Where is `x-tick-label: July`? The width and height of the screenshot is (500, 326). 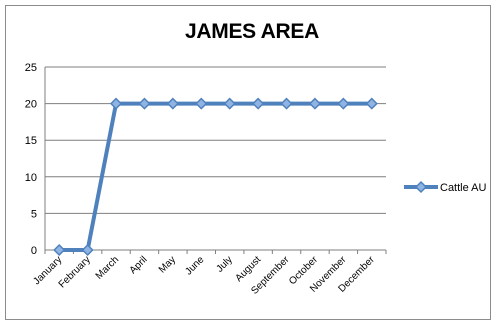 x-tick-label: July is located at coordinates (224, 264).